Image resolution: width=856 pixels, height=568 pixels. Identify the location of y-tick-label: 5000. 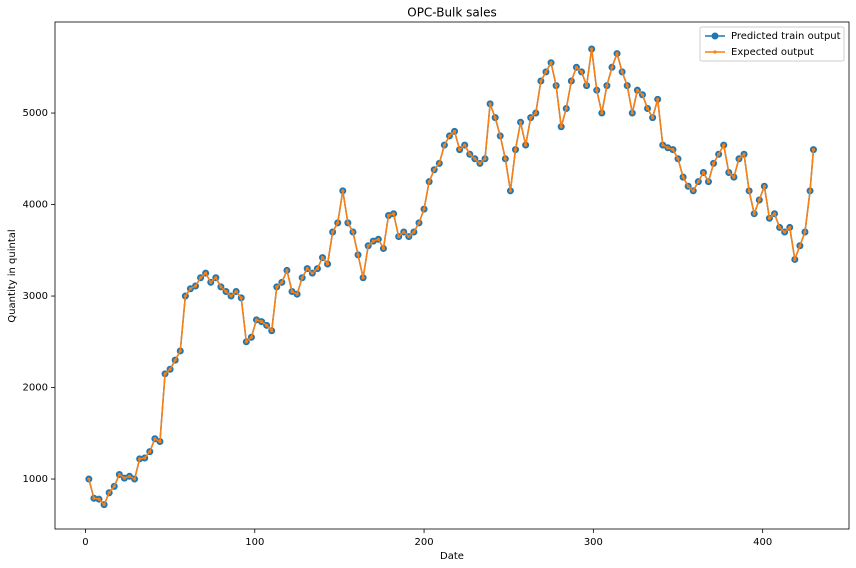
(35, 113).